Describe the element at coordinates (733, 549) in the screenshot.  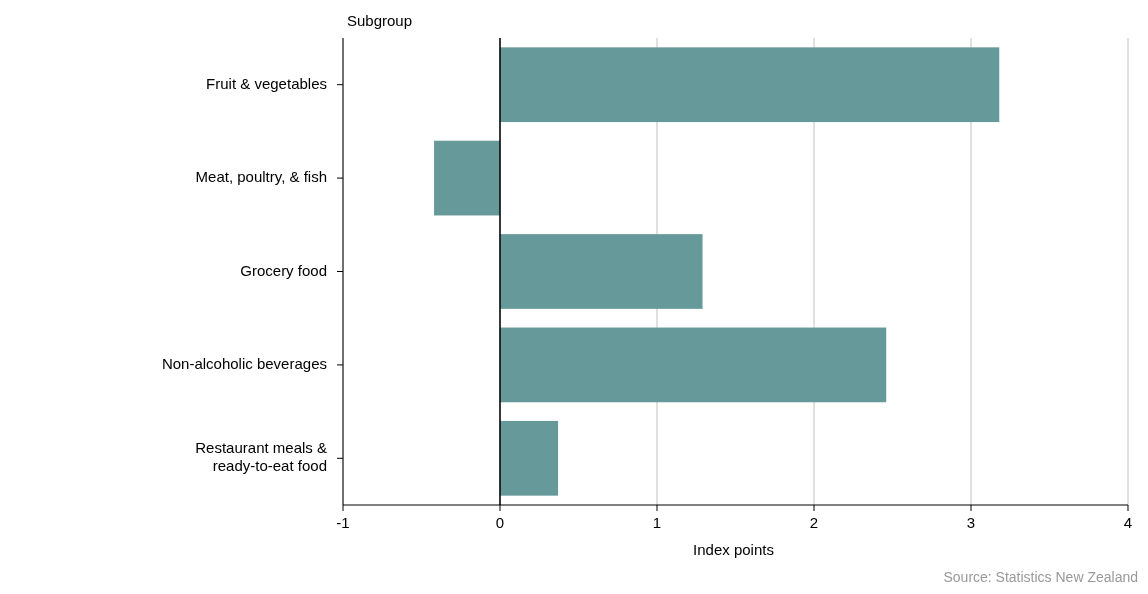
I see `x-axis-title: Index points` at that location.